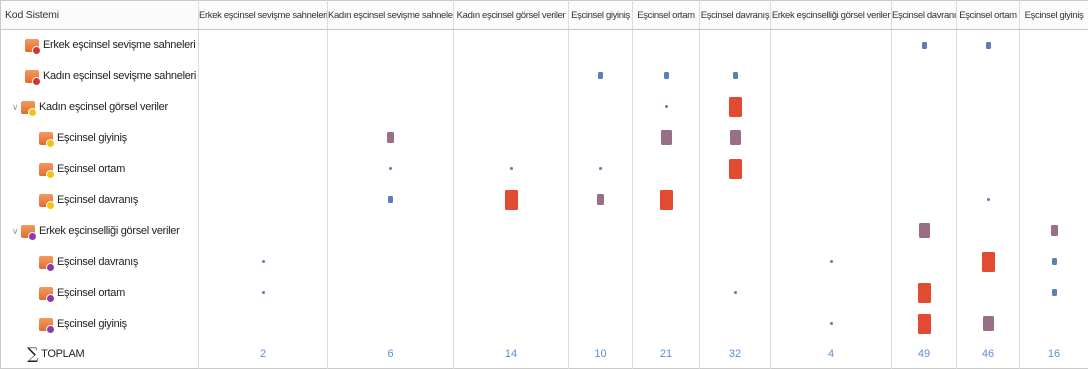 The image size is (1088, 369). Describe the element at coordinates (263, 15) in the screenshot. I see `column-header: Erkek eşcinsel sevişme sahneleri` at that location.